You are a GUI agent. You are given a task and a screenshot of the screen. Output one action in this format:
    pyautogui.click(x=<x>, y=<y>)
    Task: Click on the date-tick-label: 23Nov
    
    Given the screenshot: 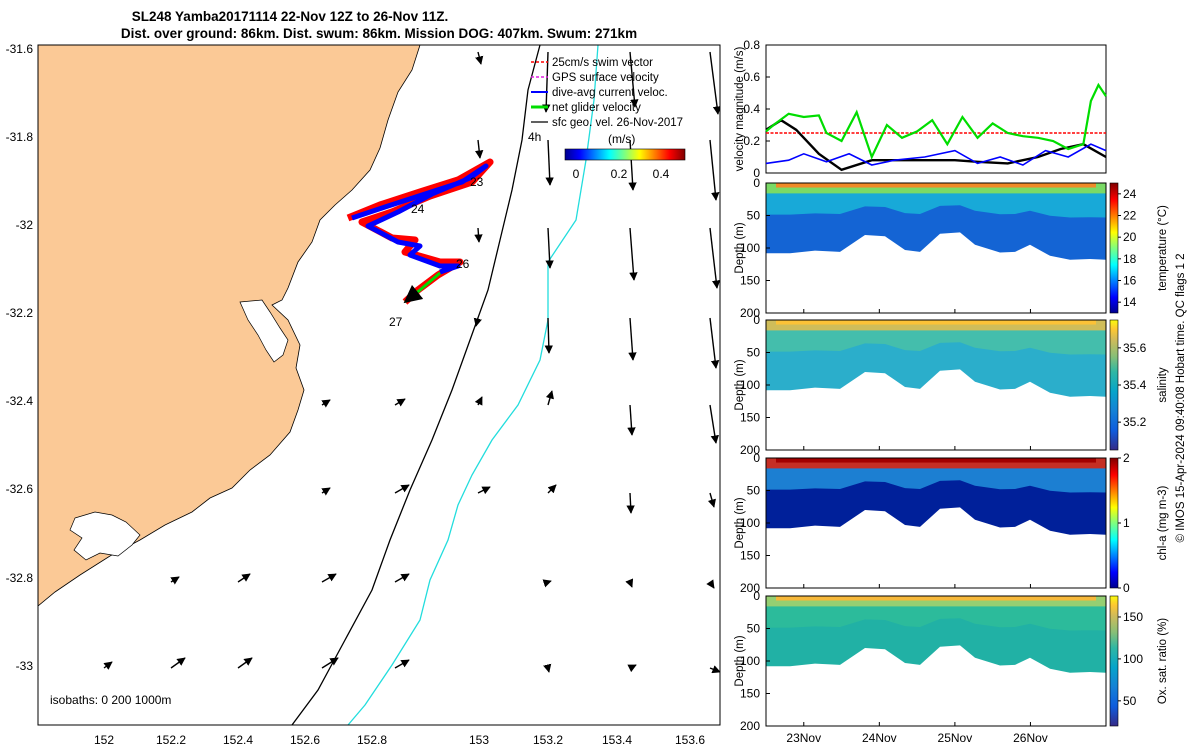 What is the action you would take?
    pyautogui.click(x=803, y=738)
    